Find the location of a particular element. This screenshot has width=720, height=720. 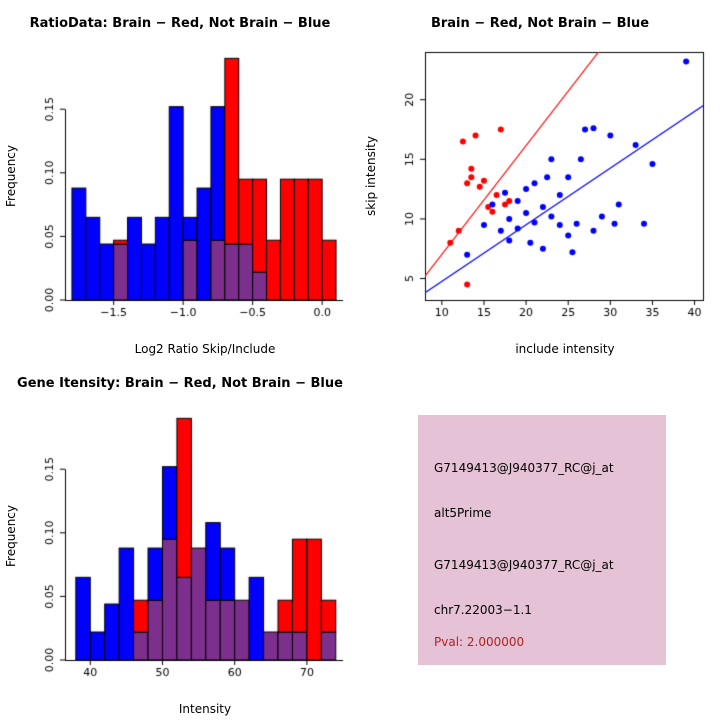

ratio-hist-x-axis-label: Log2 Ratio Skip/Include is located at coordinates (205, 349).